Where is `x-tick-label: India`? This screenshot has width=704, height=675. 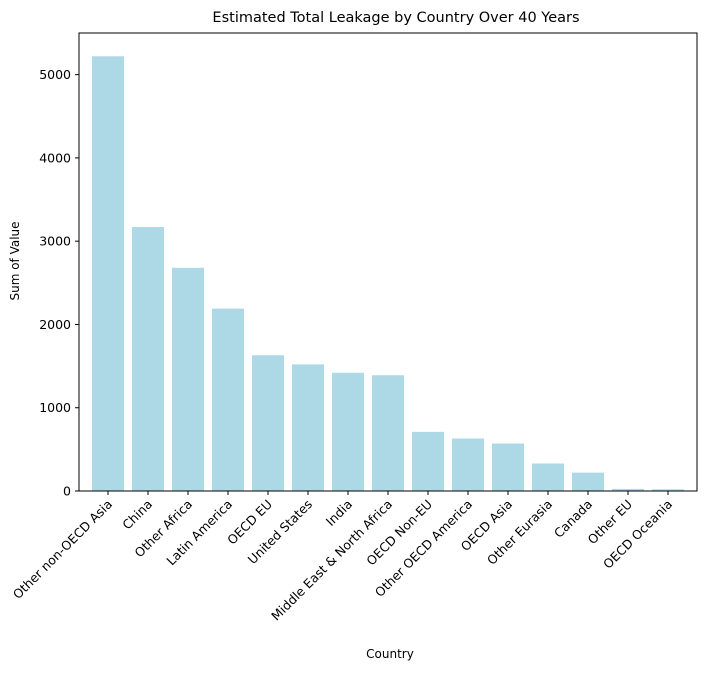 x-tick-label: India is located at coordinates (339, 513).